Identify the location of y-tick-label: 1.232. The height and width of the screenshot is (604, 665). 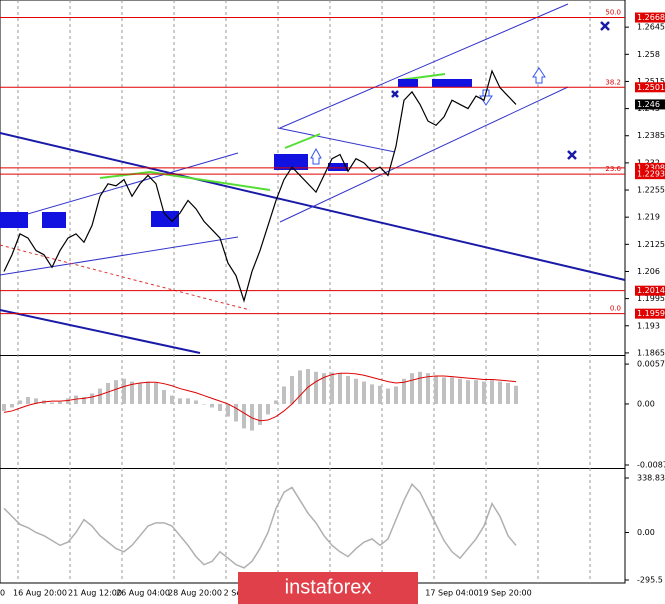
(648, 162).